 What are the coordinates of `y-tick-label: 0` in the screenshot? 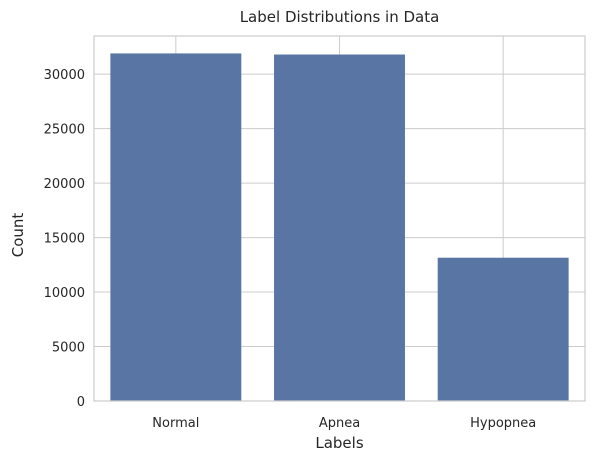 It's located at (81, 402).